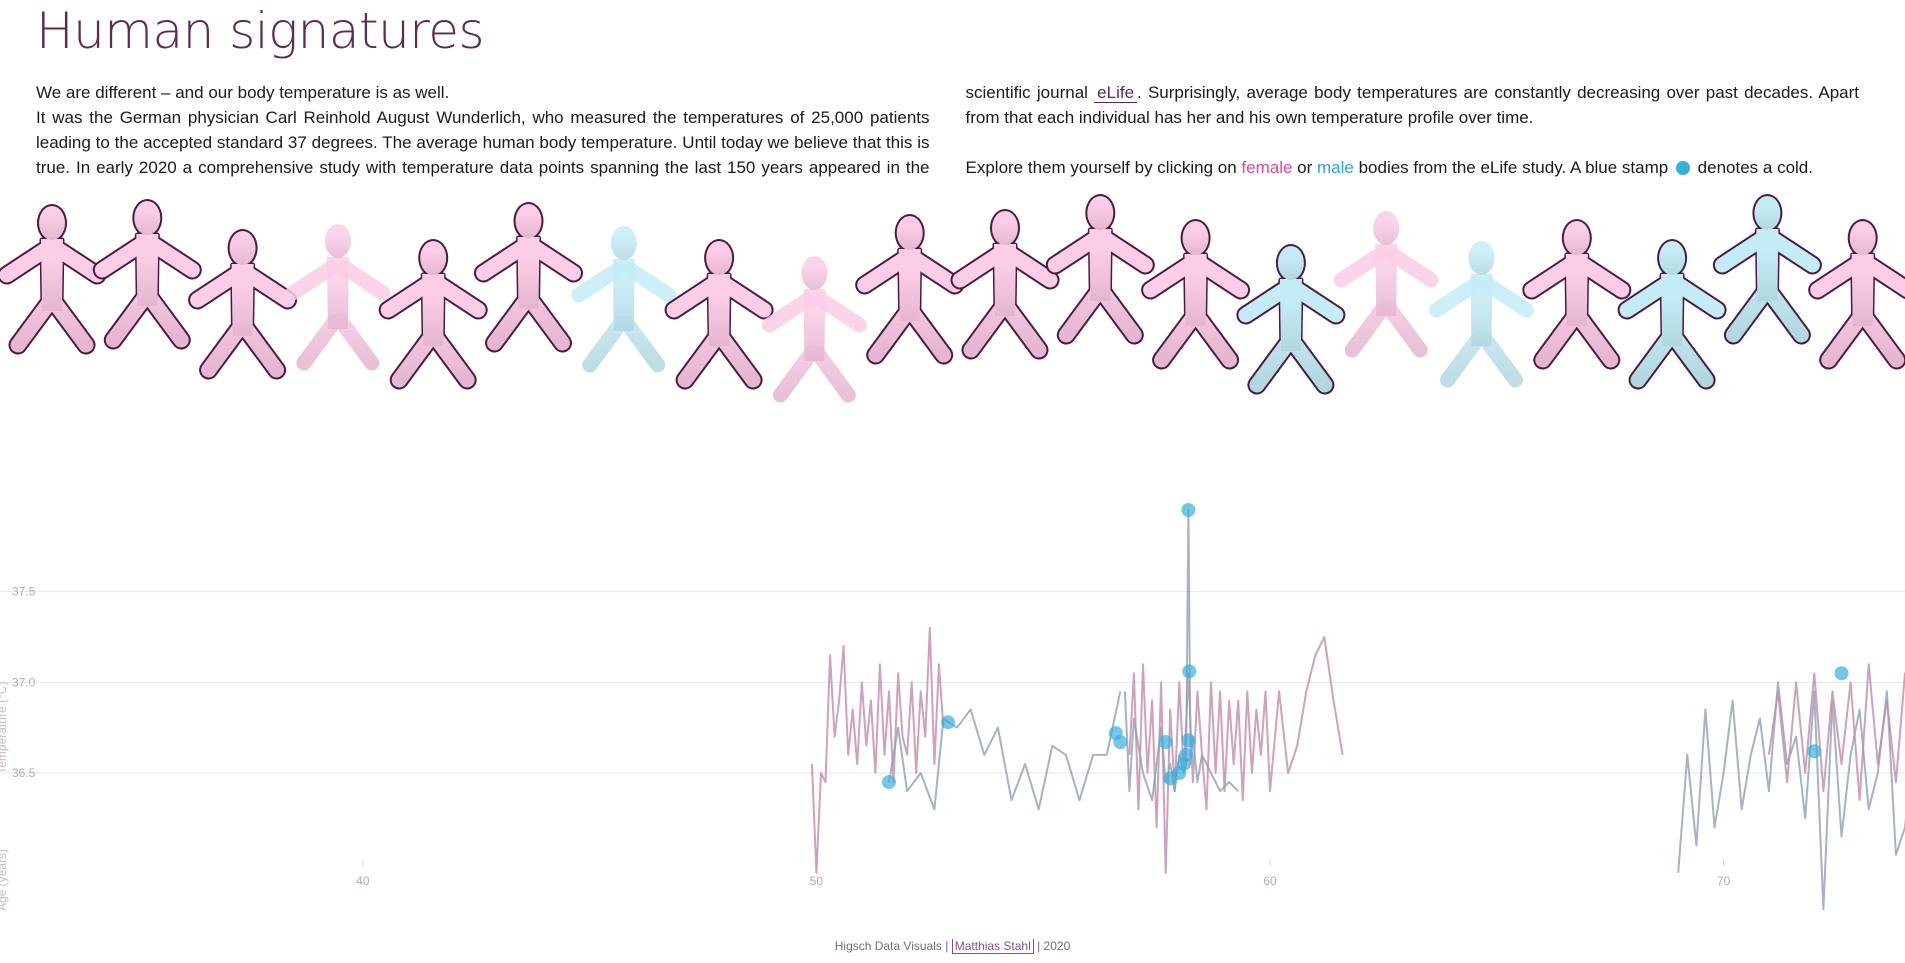 The height and width of the screenshot is (963, 1905). What do you see at coordinates (24, 682) in the screenshot?
I see `y-tick-label: 37.0` at bounding box center [24, 682].